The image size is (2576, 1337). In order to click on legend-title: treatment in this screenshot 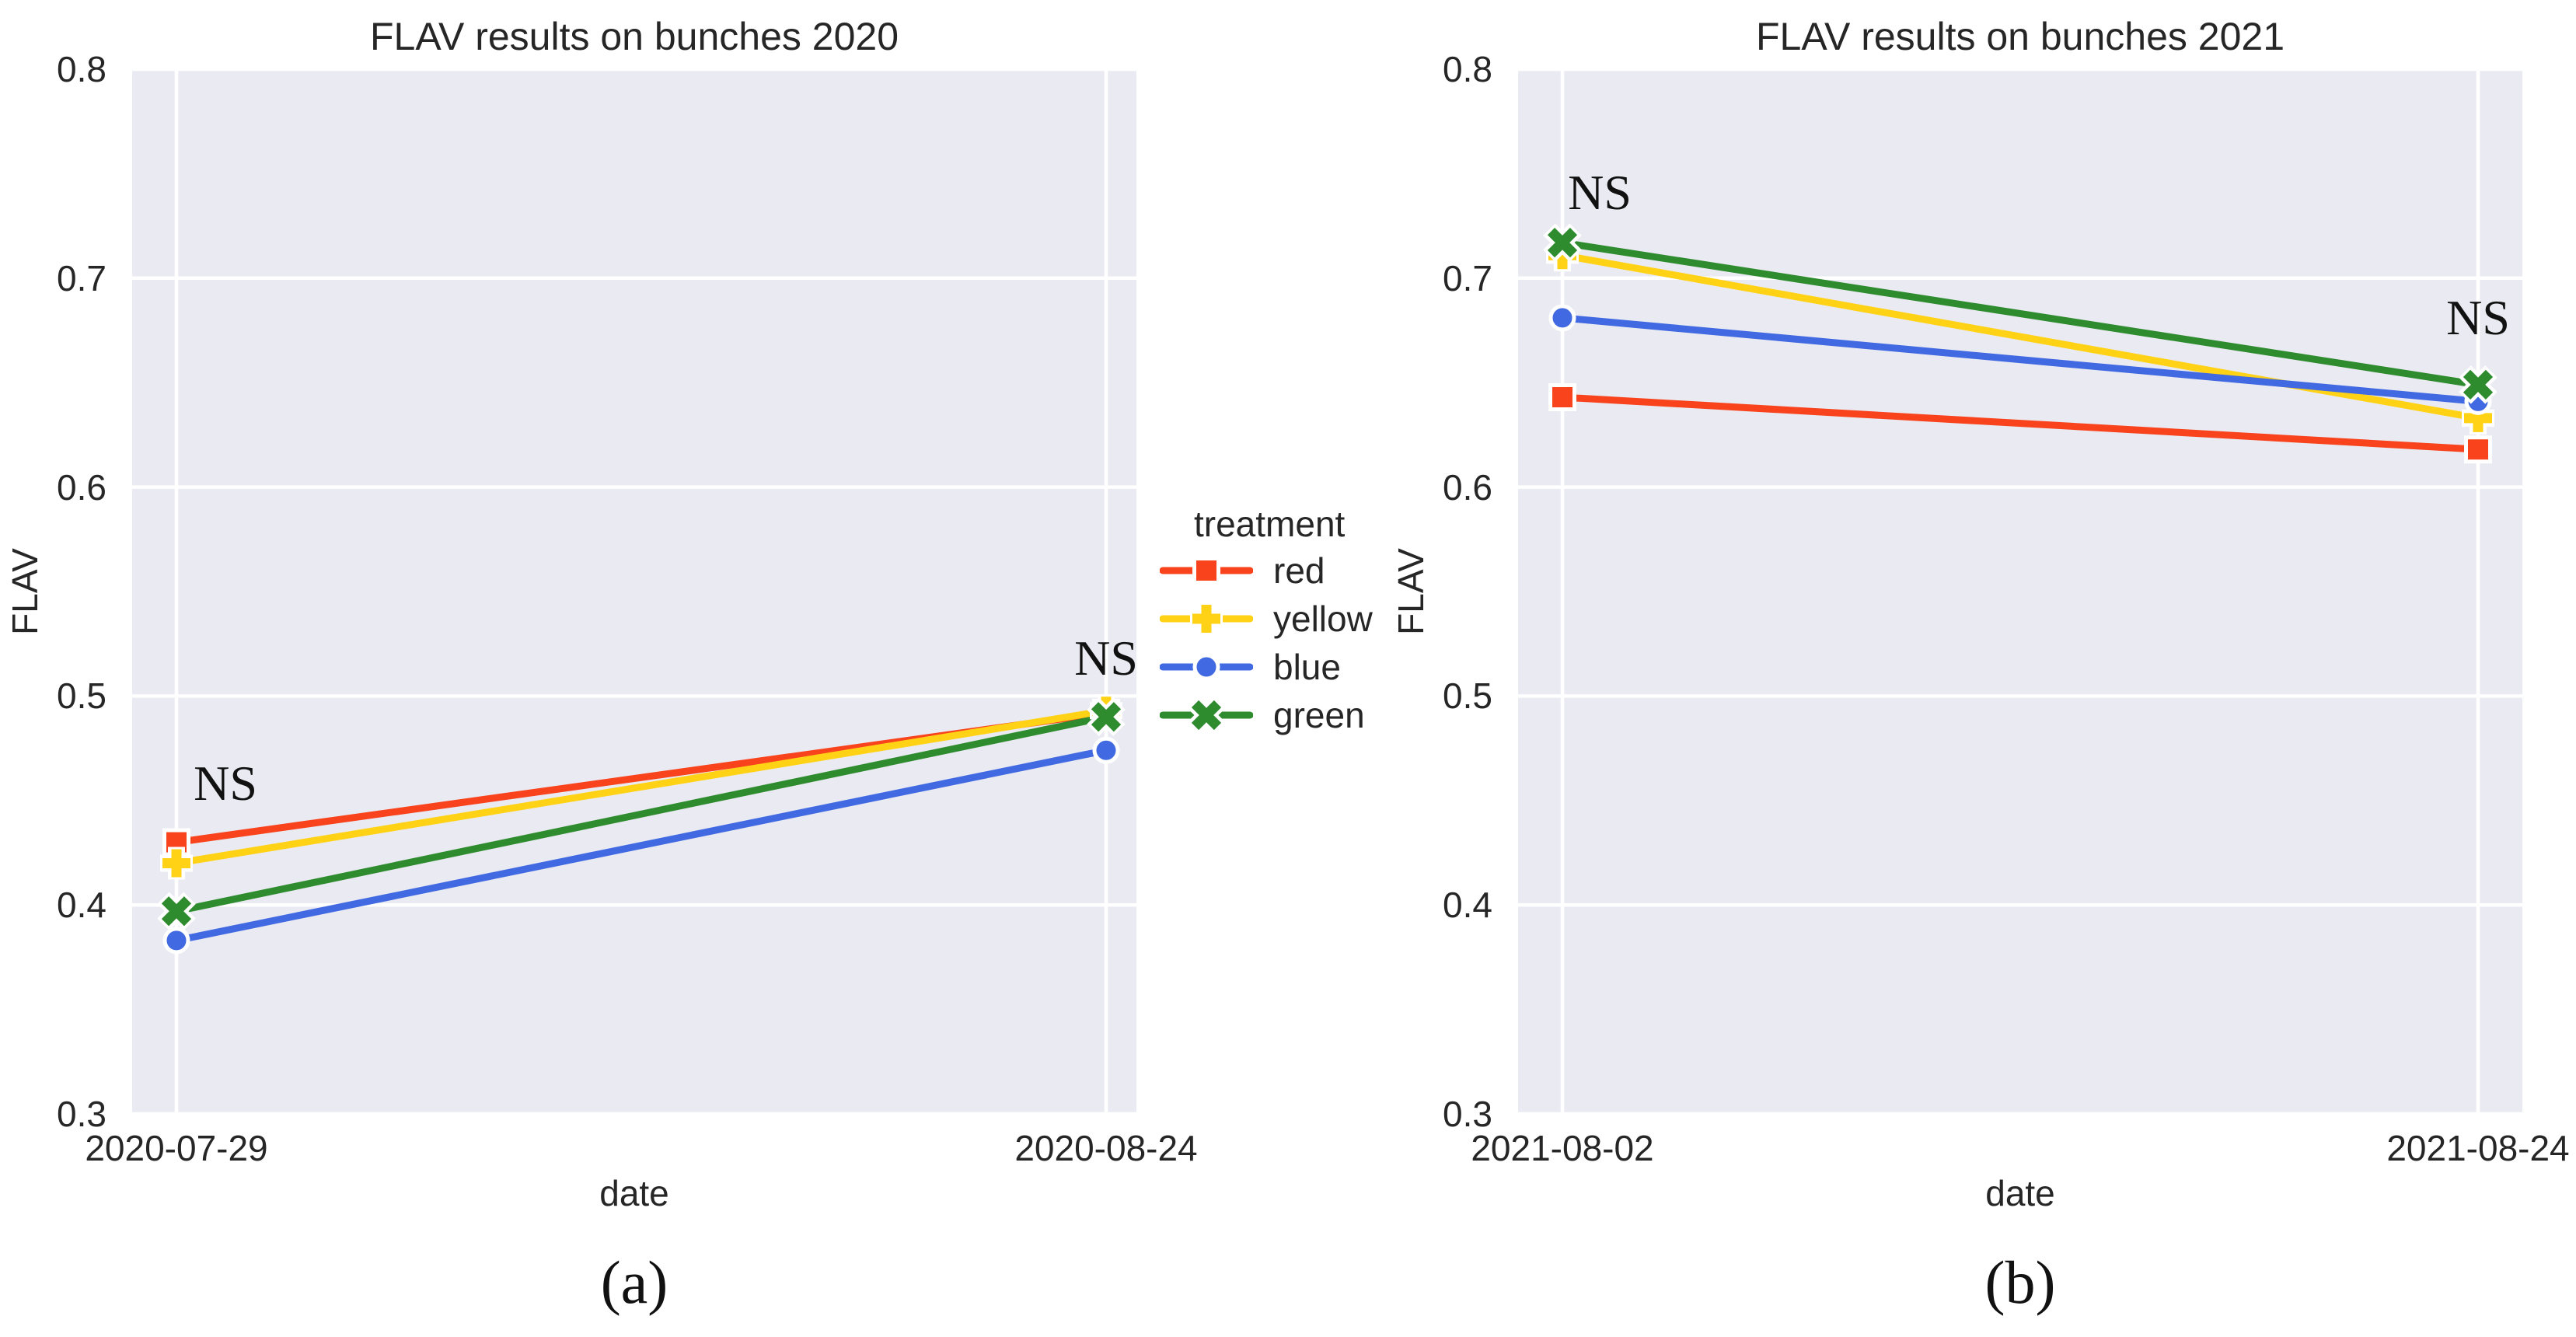, I will do `click(1270, 524)`.